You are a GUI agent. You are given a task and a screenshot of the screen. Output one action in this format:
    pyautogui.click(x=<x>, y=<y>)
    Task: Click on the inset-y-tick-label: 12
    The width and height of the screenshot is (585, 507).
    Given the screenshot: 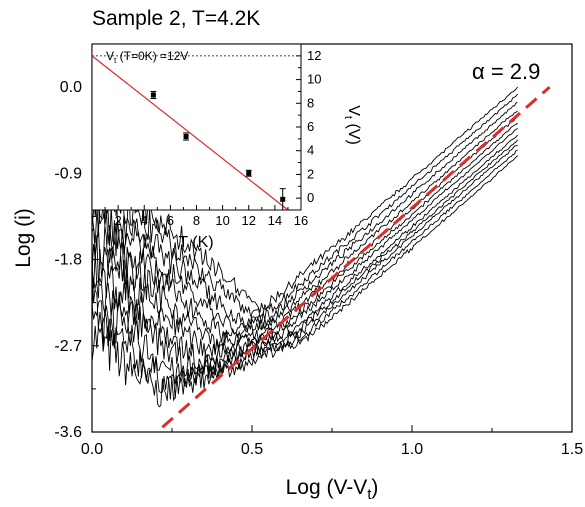 What is the action you would take?
    pyautogui.click(x=314, y=55)
    